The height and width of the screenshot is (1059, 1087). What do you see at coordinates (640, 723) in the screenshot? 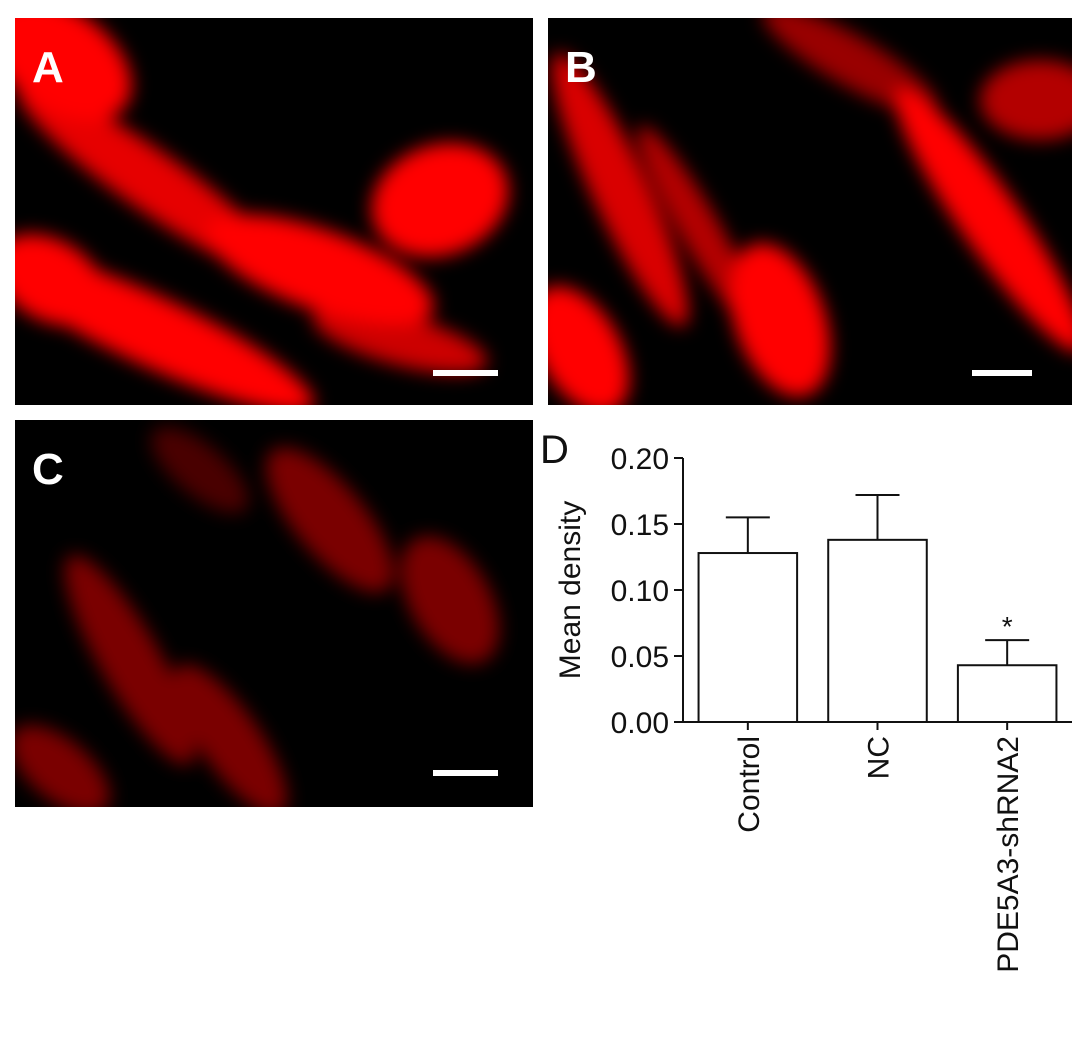
I see `y-tick-label: 0.00` at bounding box center [640, 723].